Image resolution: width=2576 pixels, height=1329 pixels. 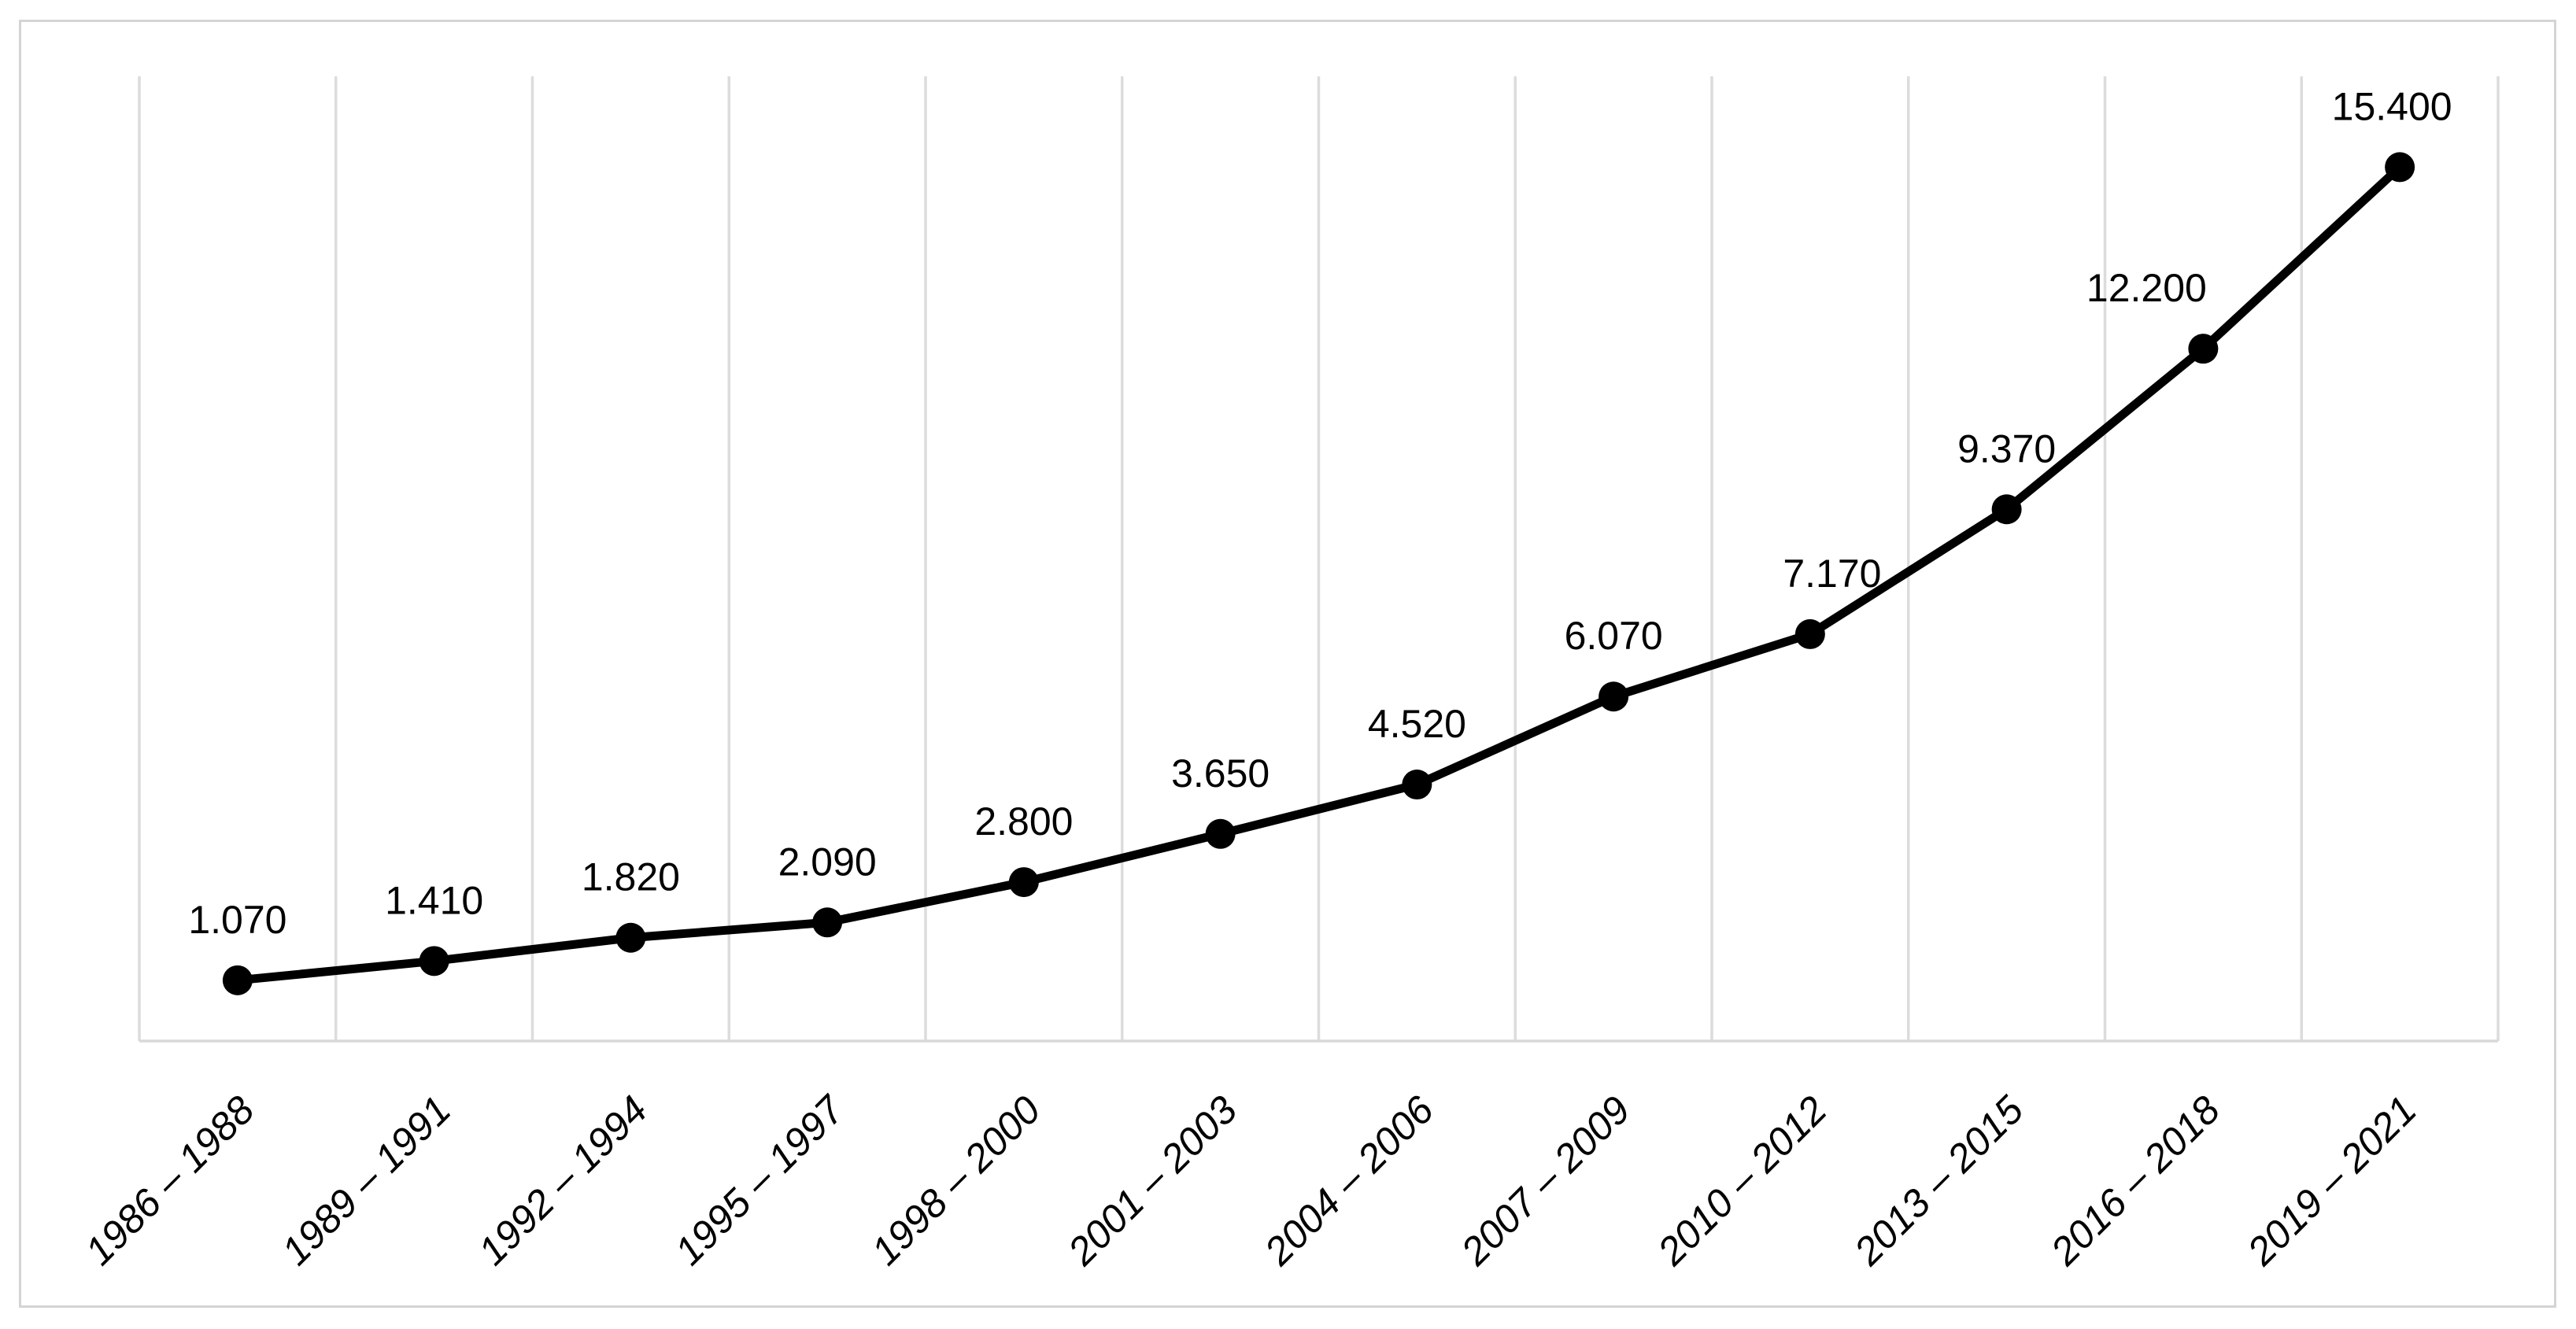 I want to click on x-axis-label: 2007 – 2009, so click(x=1545, y=1180).